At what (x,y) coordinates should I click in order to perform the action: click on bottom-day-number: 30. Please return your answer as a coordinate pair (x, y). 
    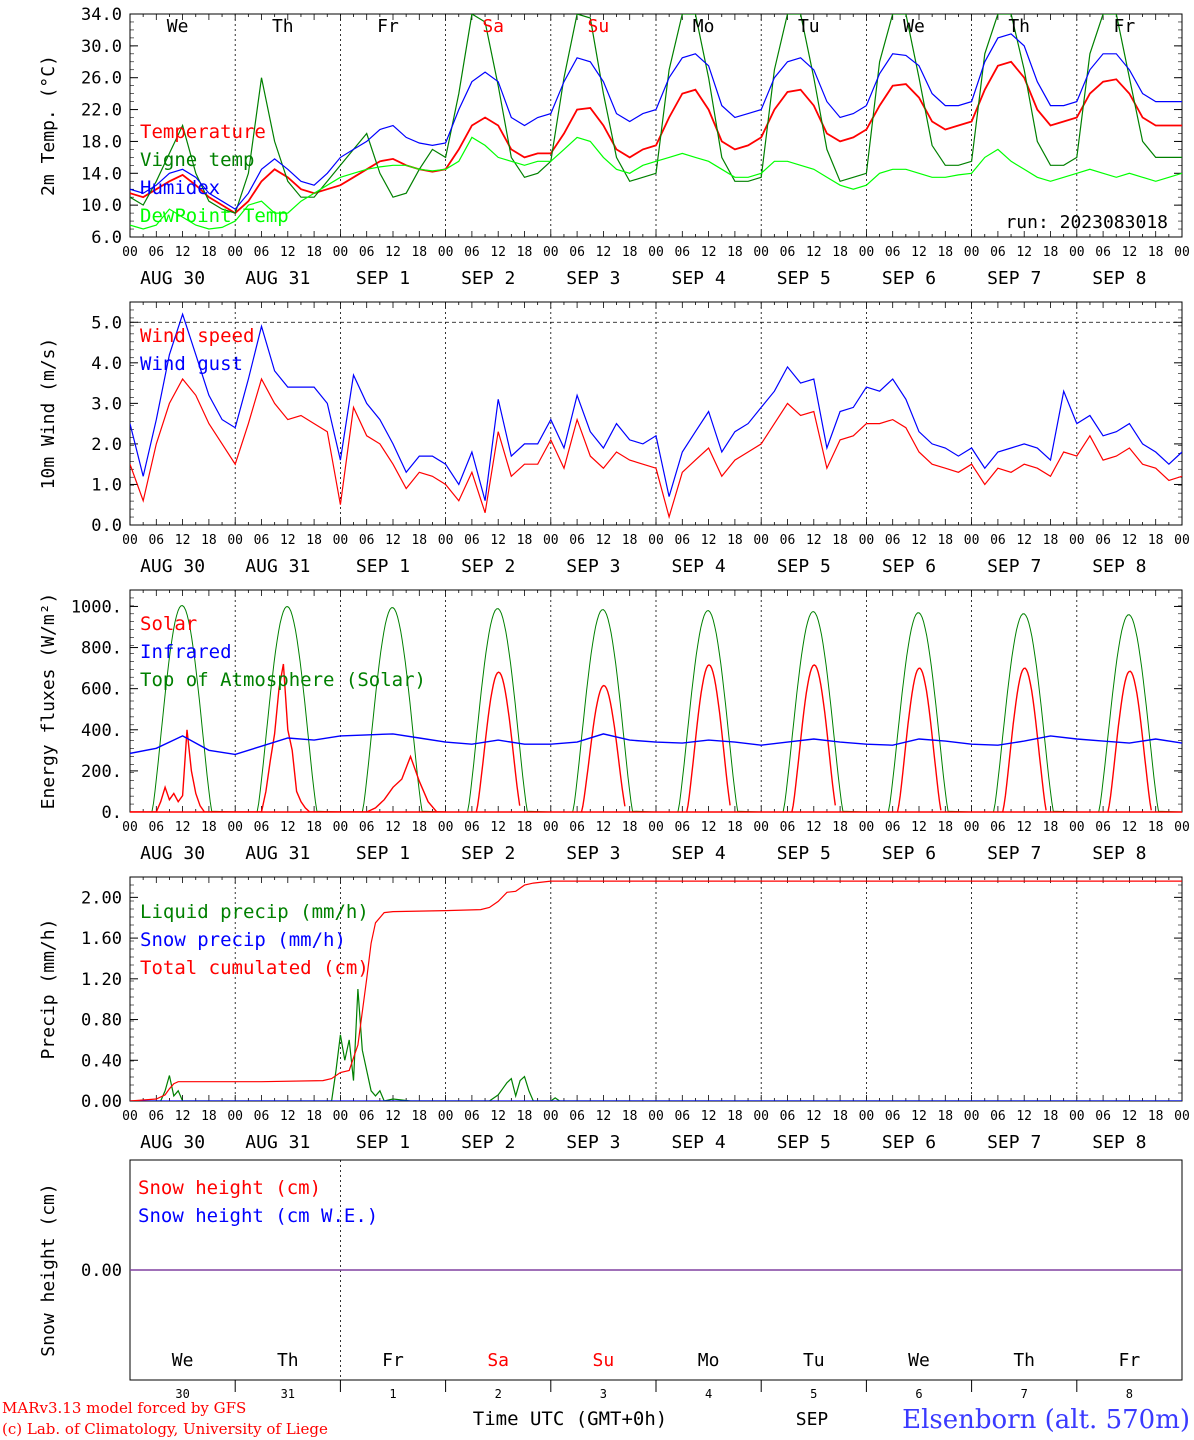
    Looking at the image, I should click on (182, 1394).